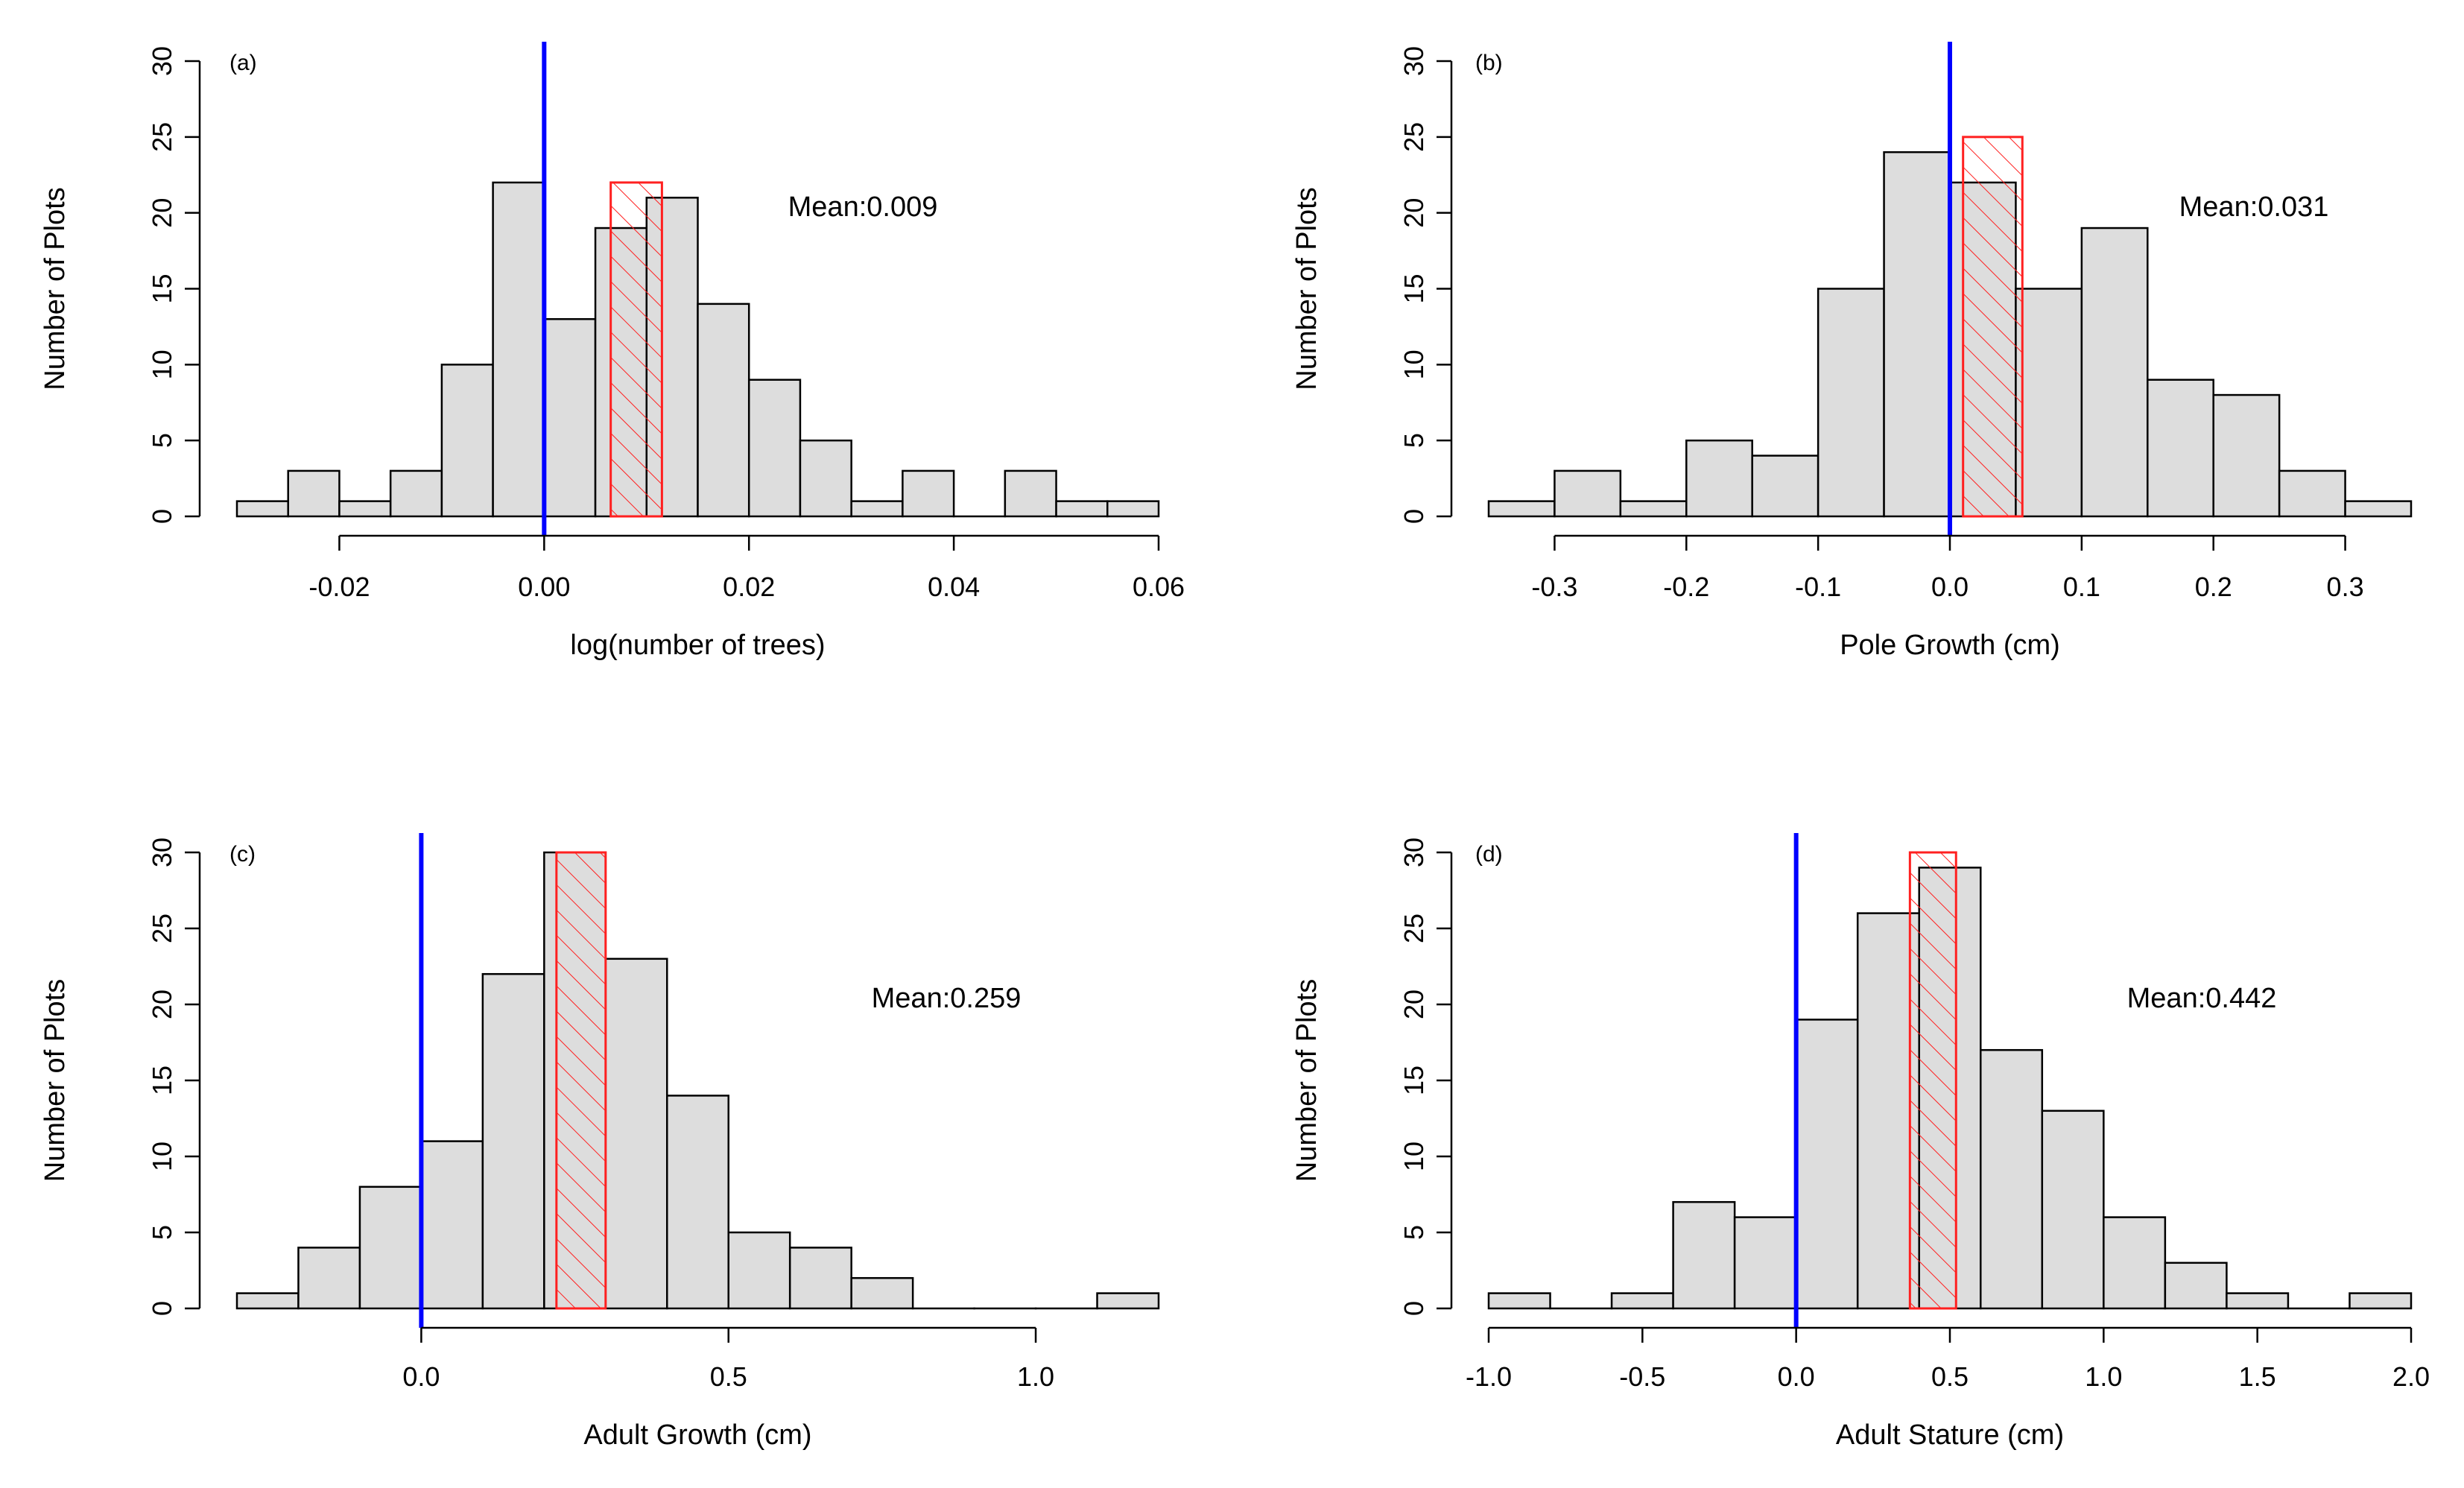 The image size is (2464, 1488). Describe the element at coordinates (2257, 1376) in the screenshot. I see `x-tick-label: 1.5` at that location.